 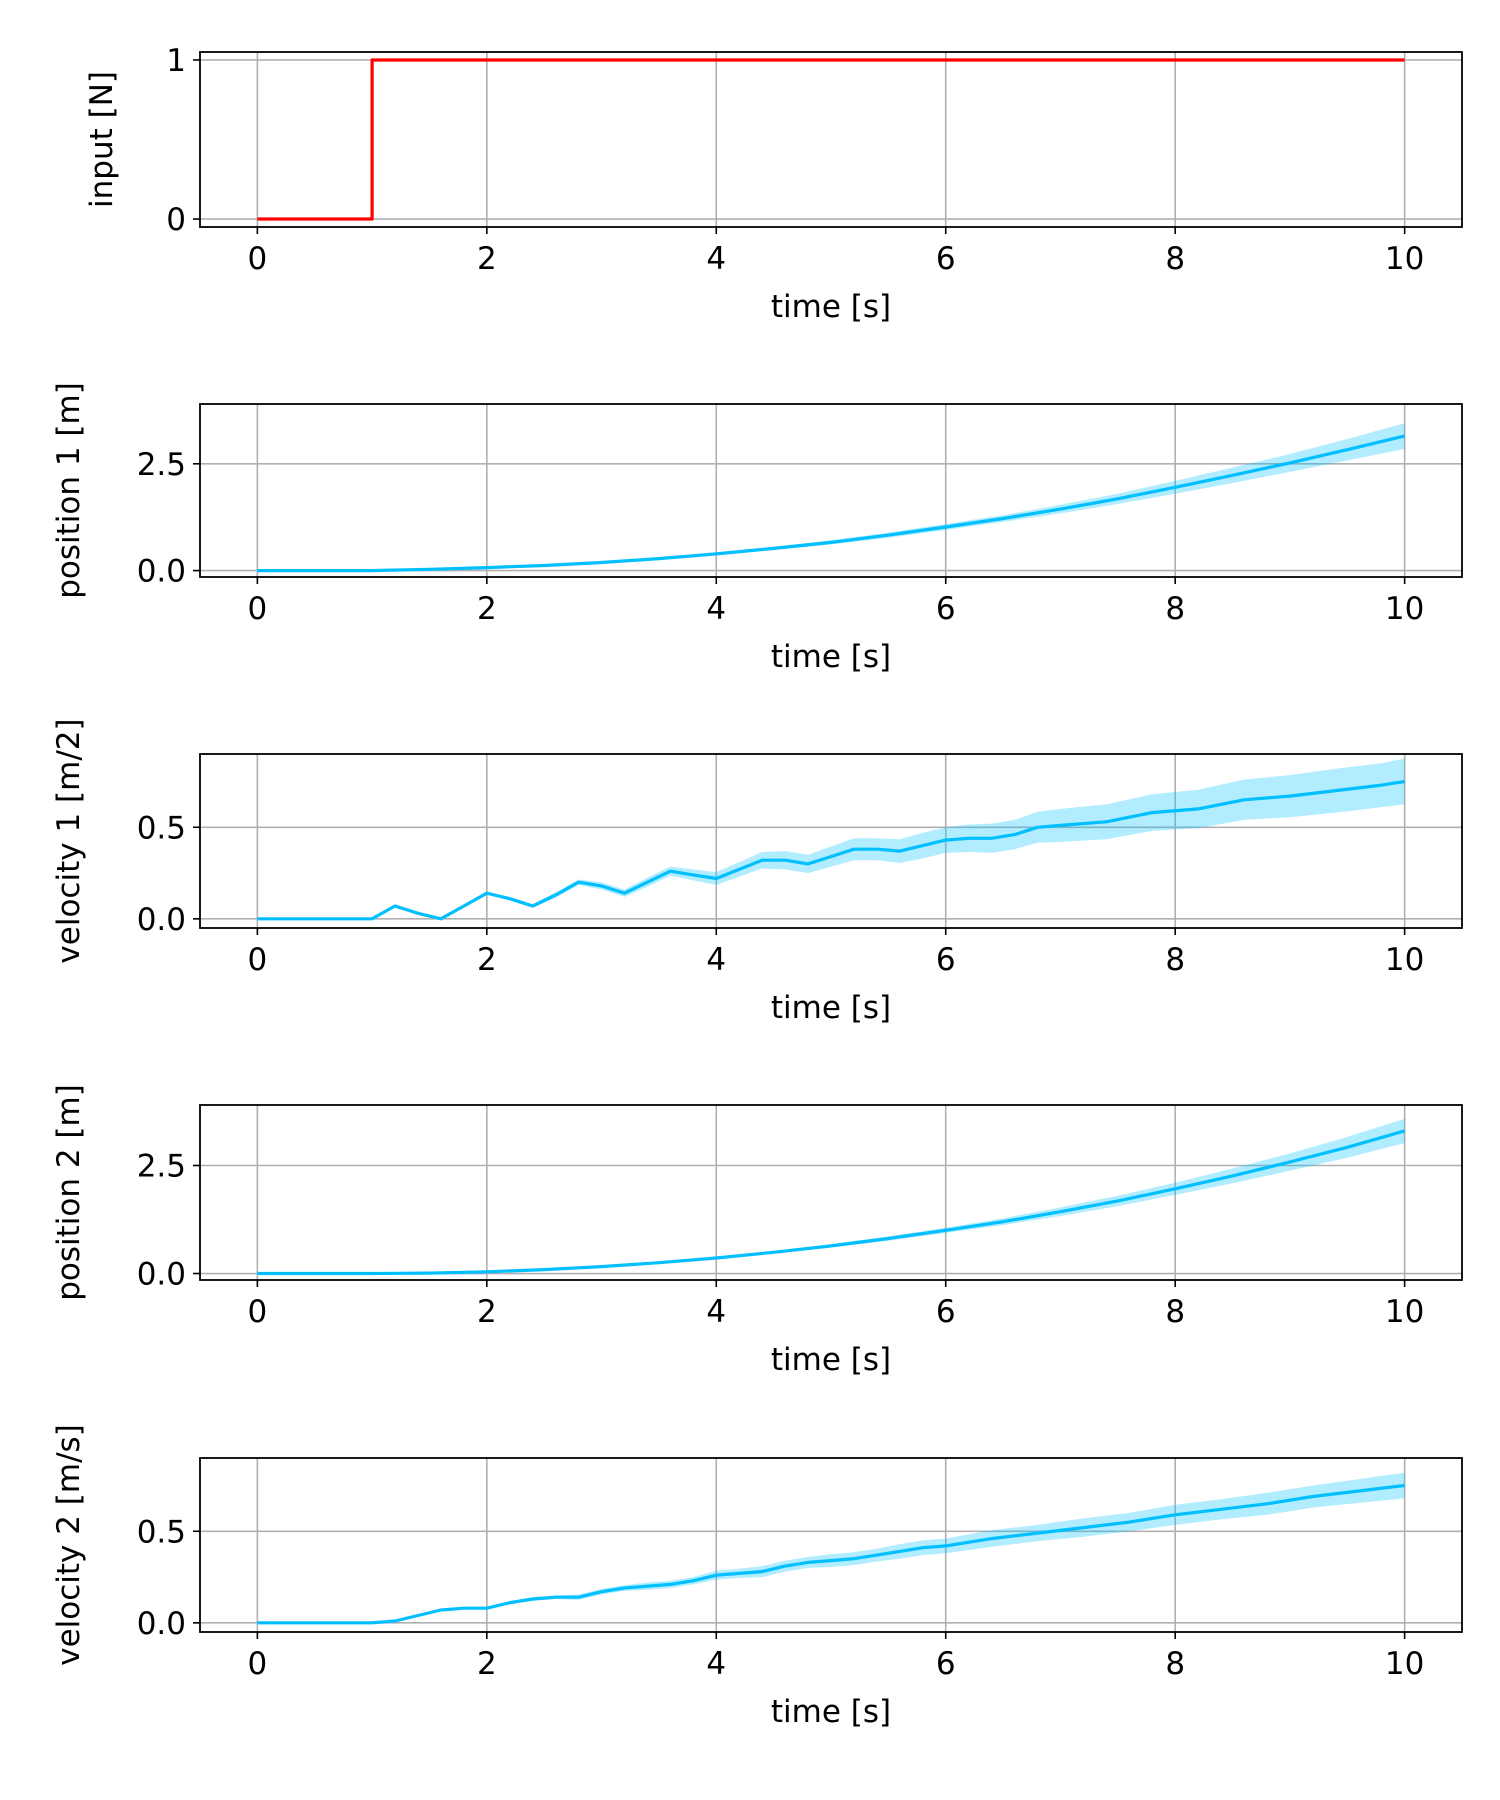 I want to click on y-axis-label: velocity 1 [m/2], so click(x=69, y=840).